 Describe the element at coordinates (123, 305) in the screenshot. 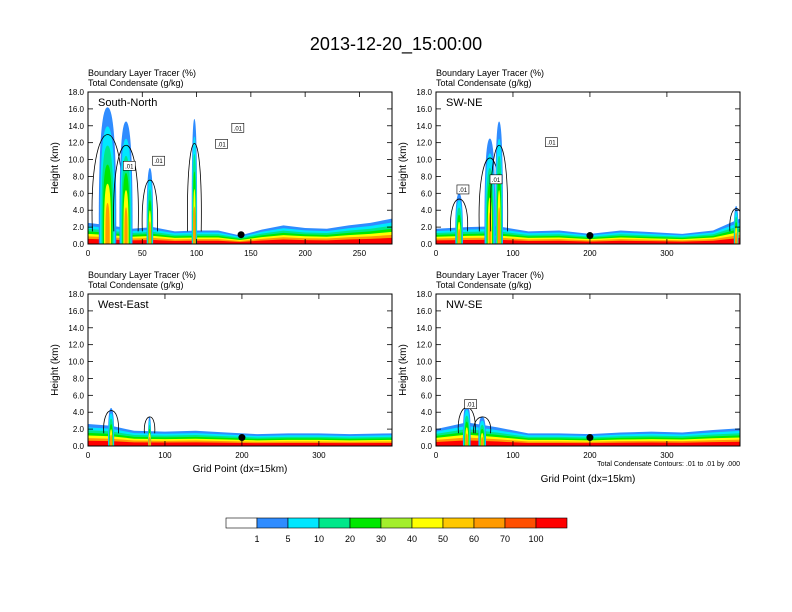

I see `panel-label: West-East` at that location.